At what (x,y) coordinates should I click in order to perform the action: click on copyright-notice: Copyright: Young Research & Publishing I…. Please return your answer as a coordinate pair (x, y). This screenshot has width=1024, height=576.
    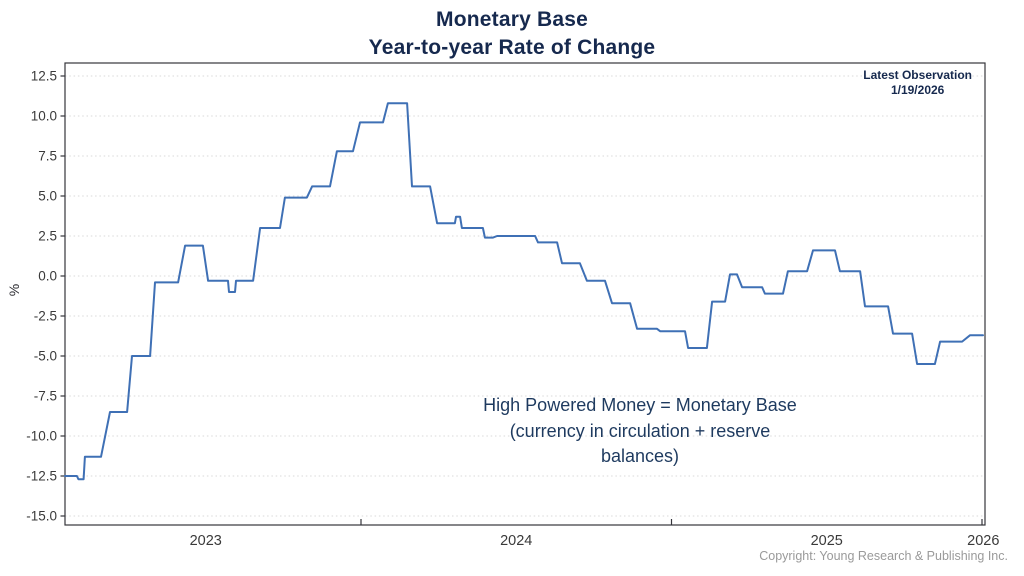
    Looking at the image, I should click on (883, 556).